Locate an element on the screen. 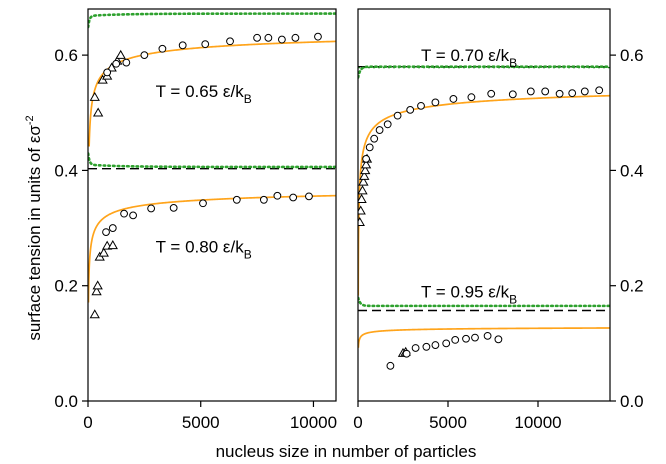  temperature-annotation: T = 0.95 ε/kB is located at coordinates (469, 294).